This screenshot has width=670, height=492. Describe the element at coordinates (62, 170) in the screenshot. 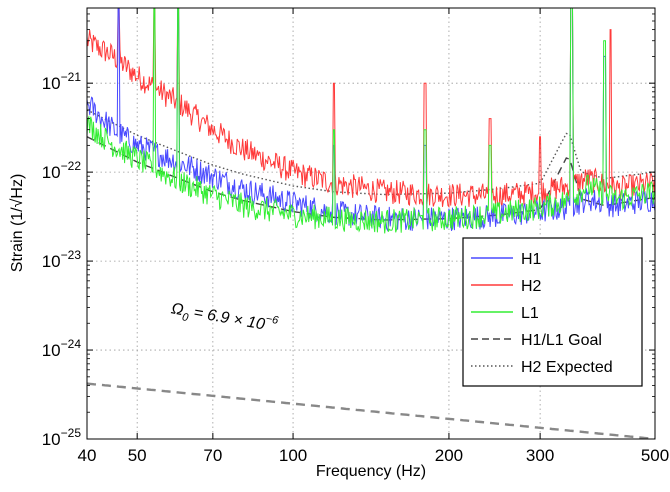

I see `y-tick-label: 10−22` at that location.